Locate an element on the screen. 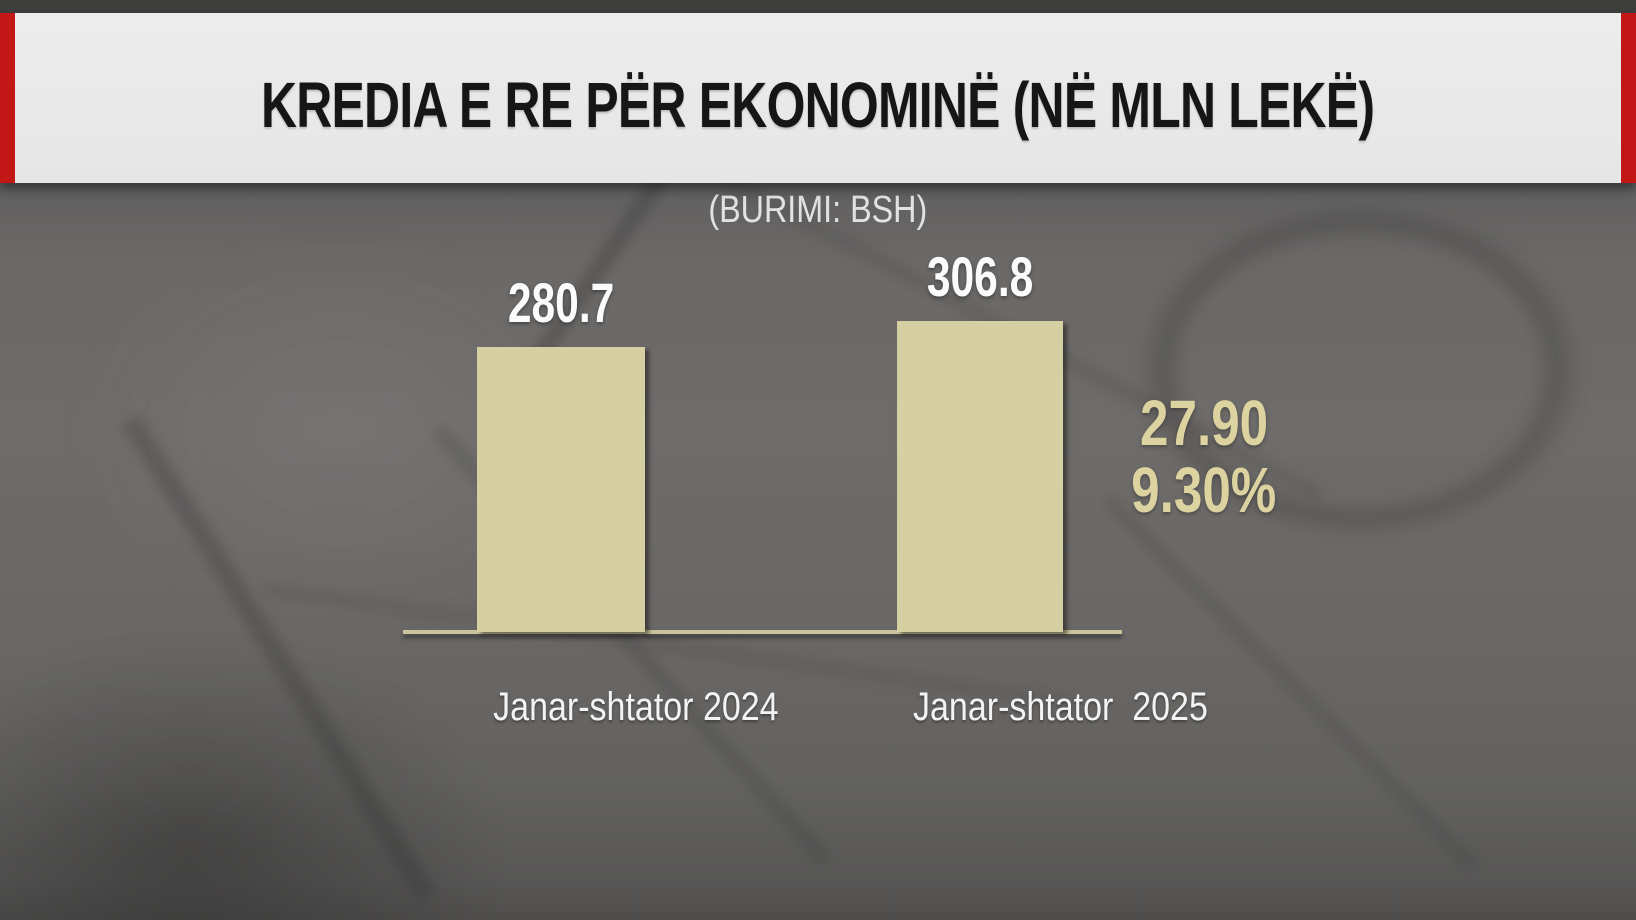 Image resolution: width=1636 pixels, height=920 pixels. red-accent-left is located at coordinates (7, 98).